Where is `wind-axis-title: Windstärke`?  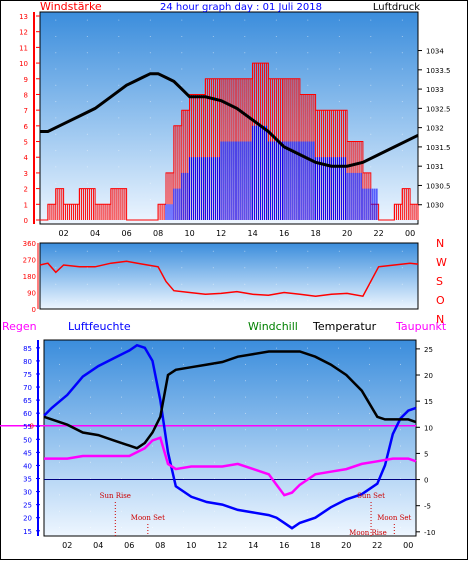
wind-axis-title: Windstärke is located at coordinates (71, 6).